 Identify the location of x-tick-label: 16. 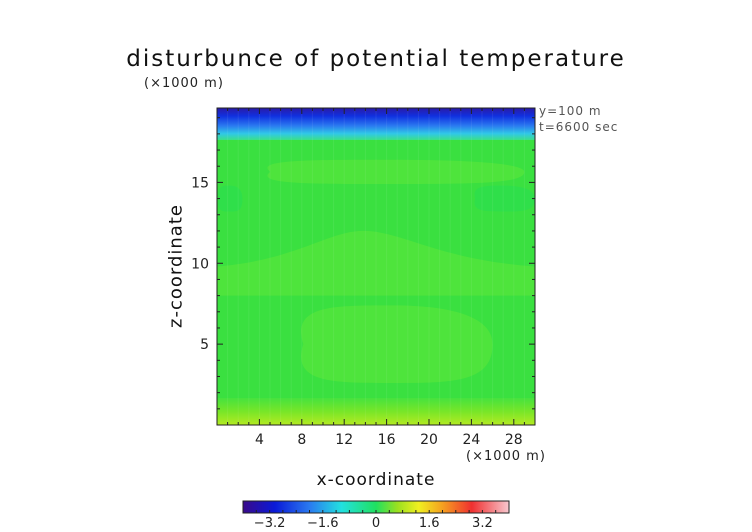
(387, 440).